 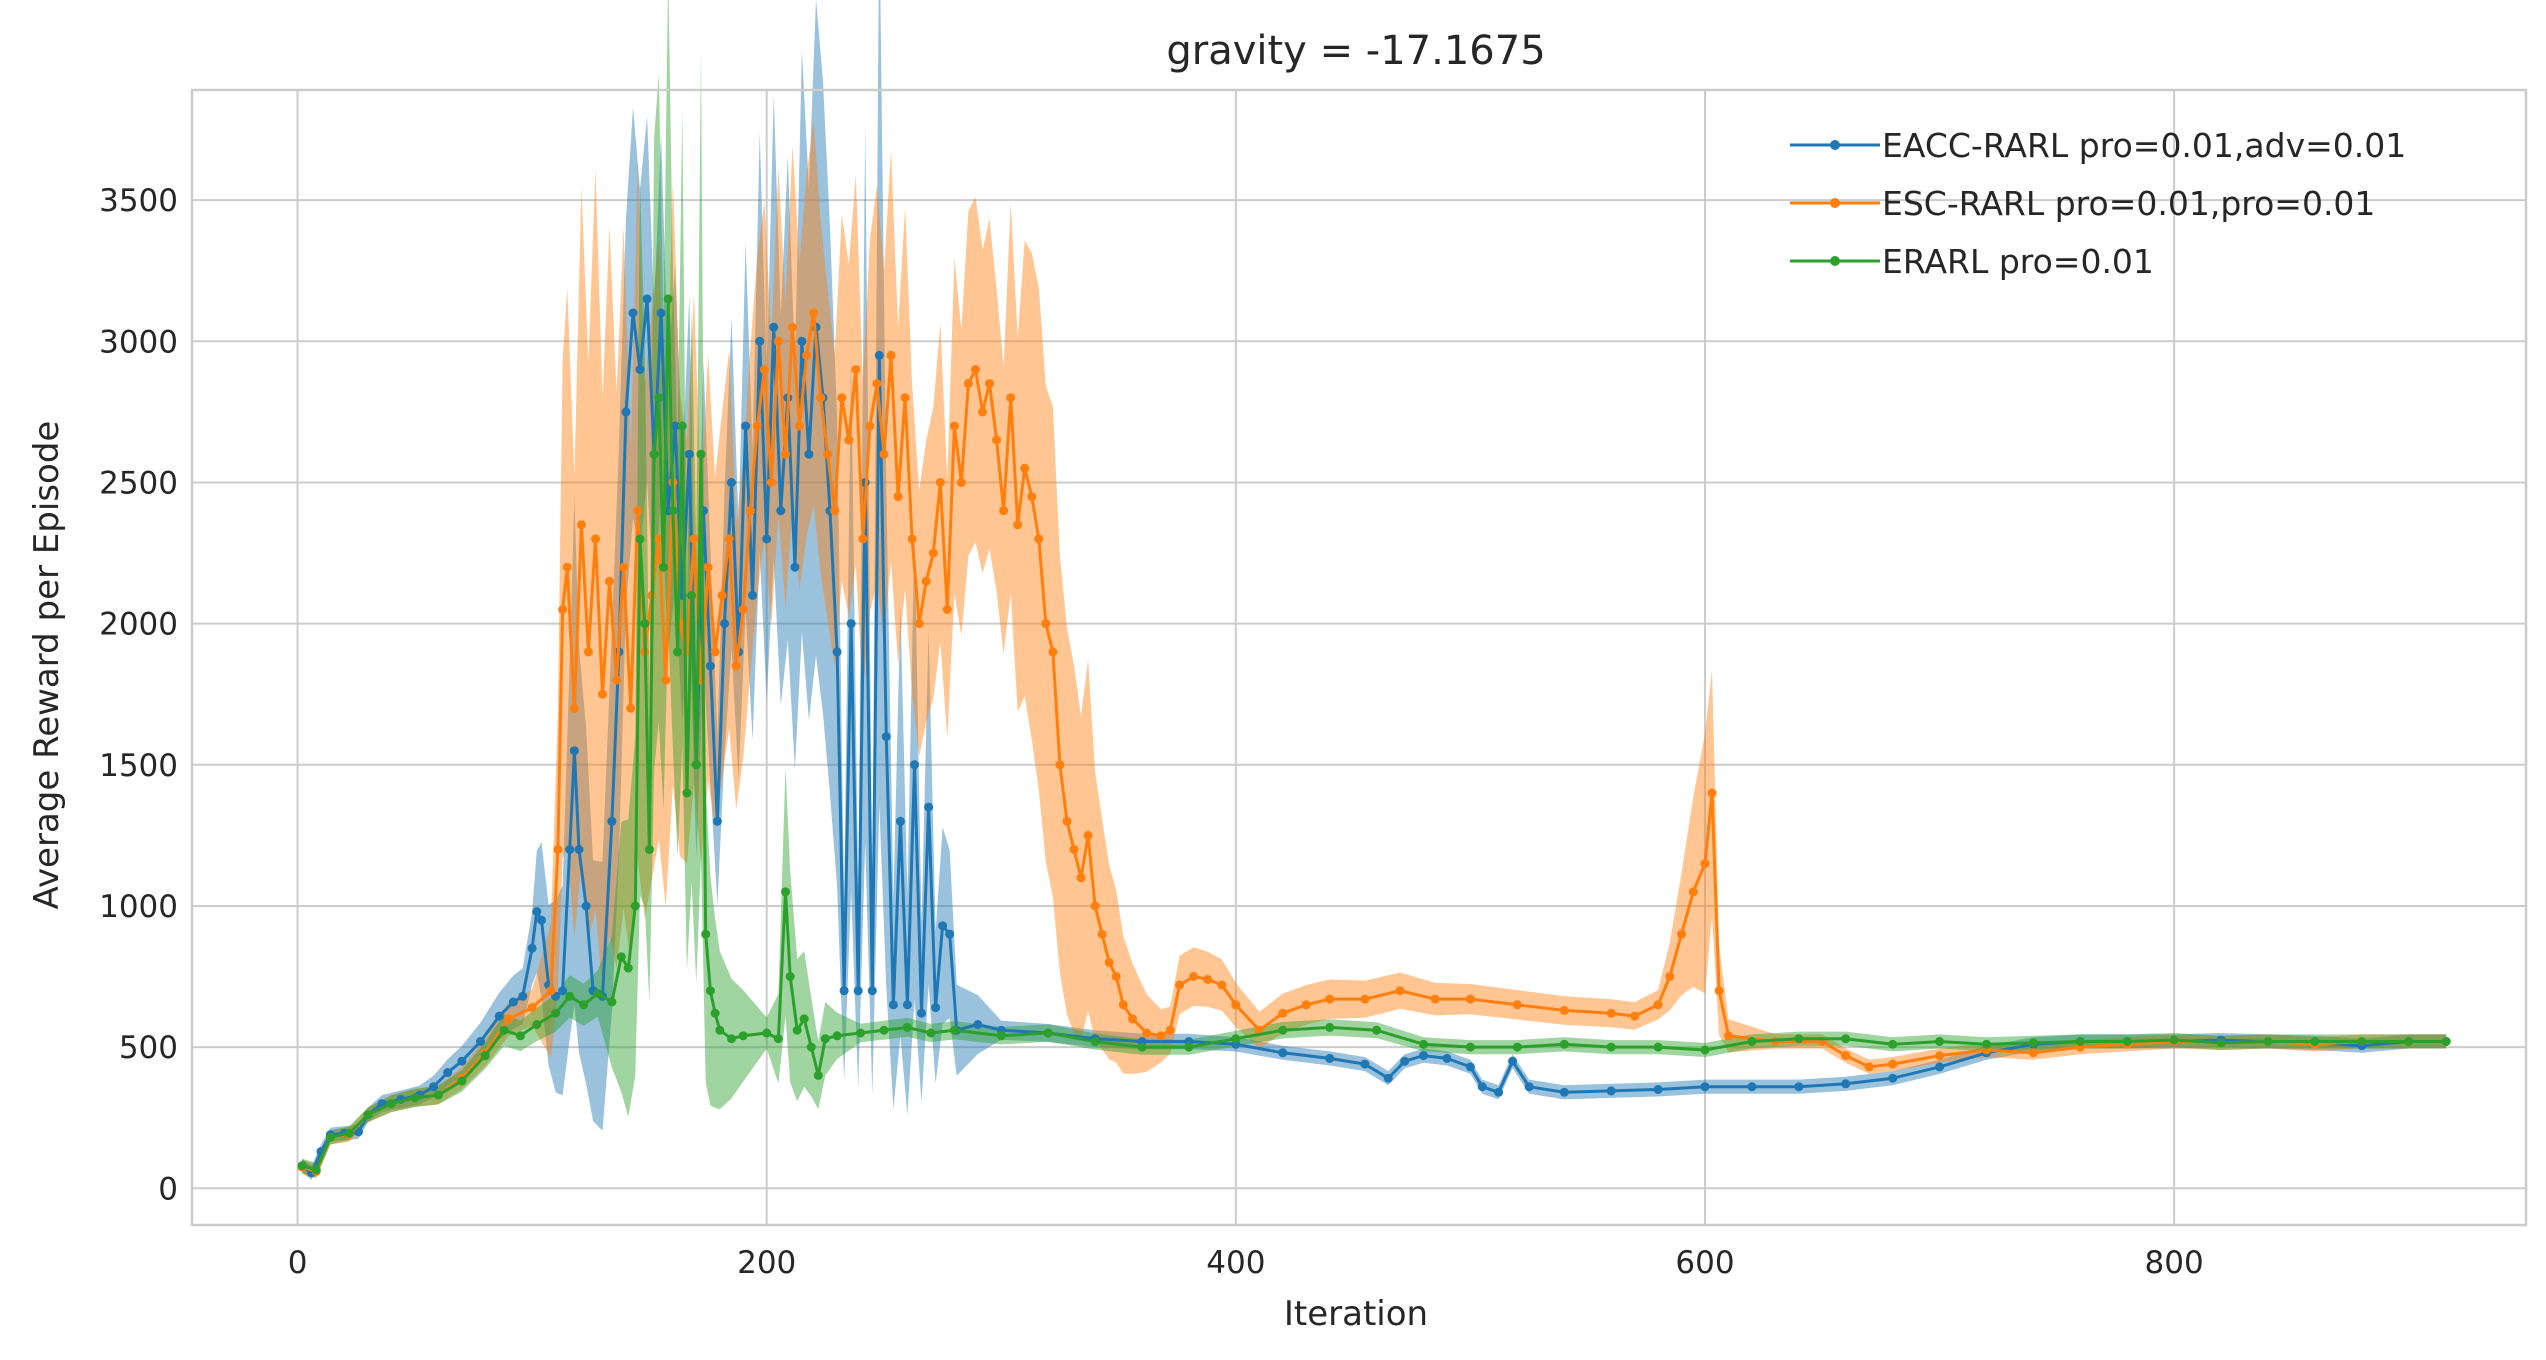 I want to click on y-axis-label: Average Reward per Episode, so click(x=47, y=665).